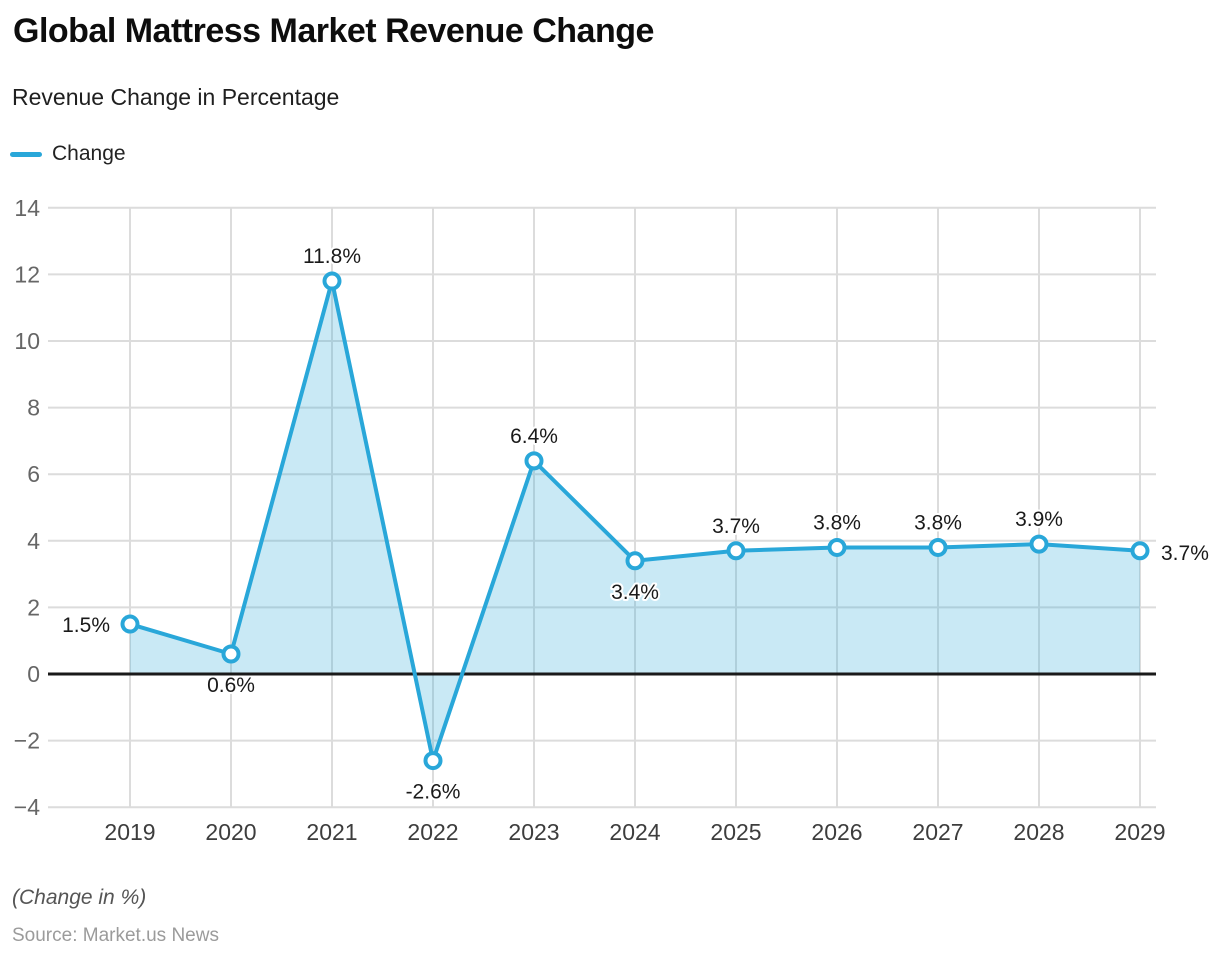 The height and width of the screenshot is (962, 1220). Describe the element at coordinates (86, 625) in the screenshot. I see `data-point-label-2019: 1.5%` at that location.